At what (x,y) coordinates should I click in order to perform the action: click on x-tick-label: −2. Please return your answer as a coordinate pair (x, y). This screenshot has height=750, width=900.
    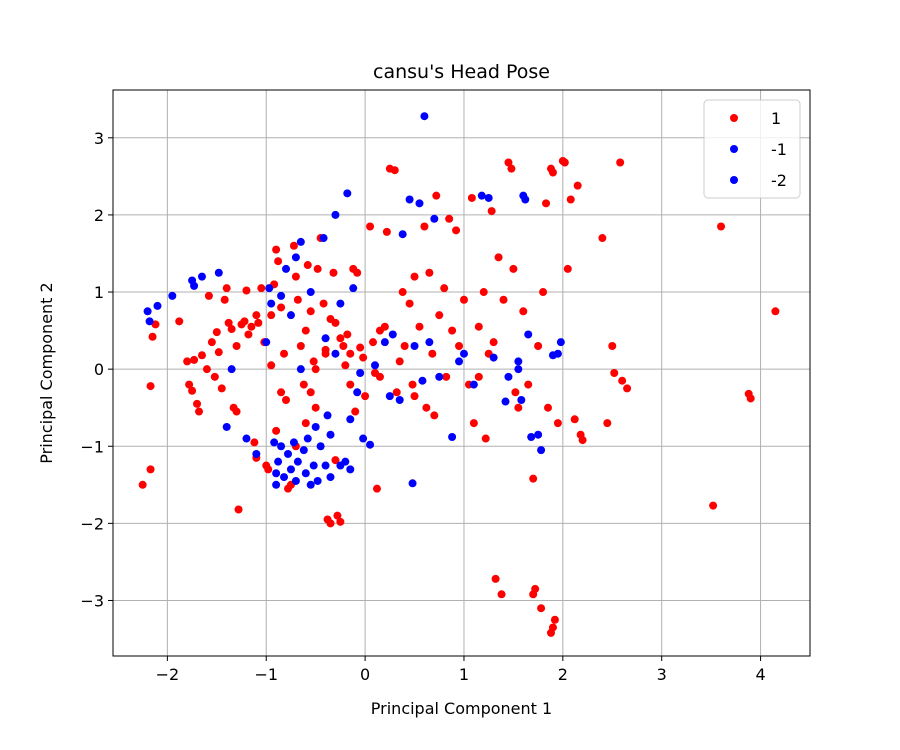
    Looking at the image, I should click on (168, 674).